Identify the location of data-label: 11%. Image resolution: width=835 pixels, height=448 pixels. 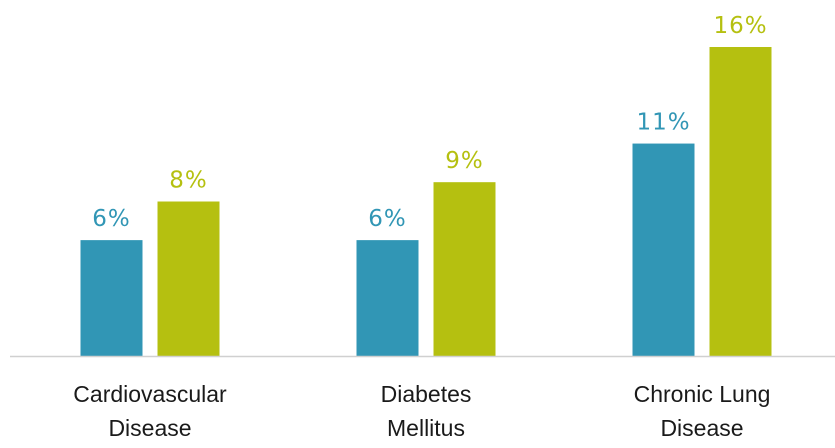
(663, 123).